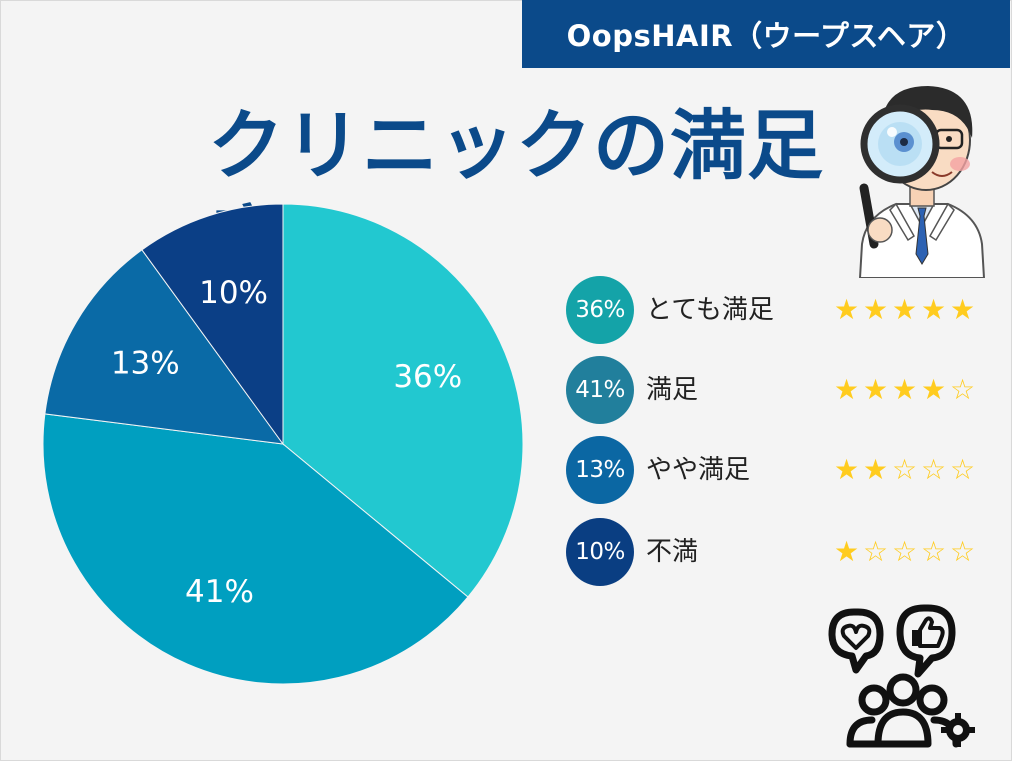  What do you see at coordinates (233, 293) in the screenshot?
I see `pie-slice-label: 10%` at bounding box center [233, 293].